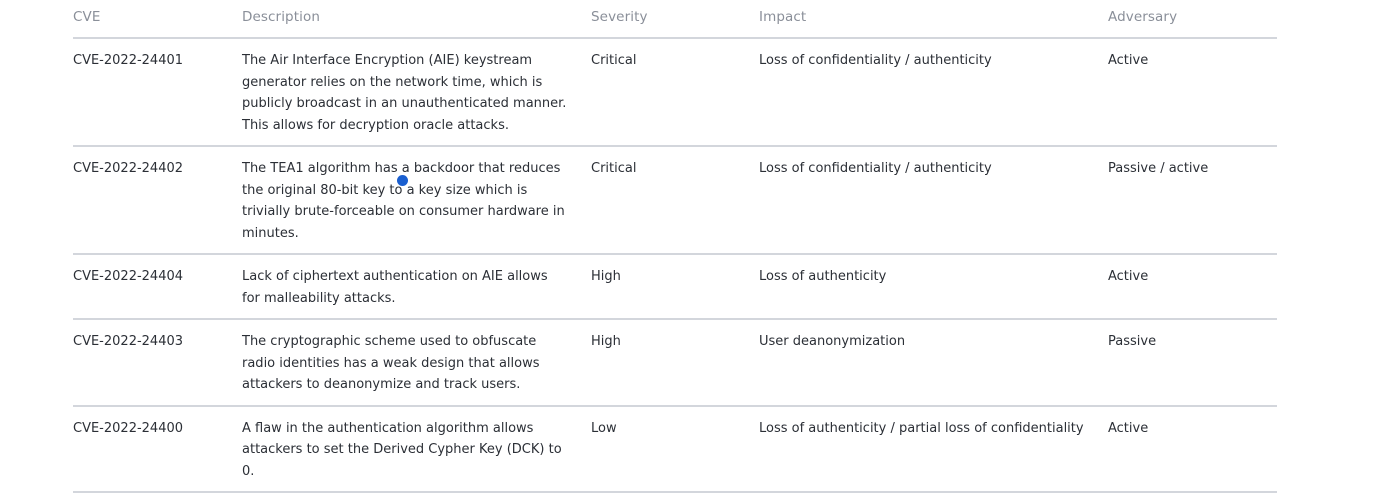 The height and width of the screenshot is (502, 1383). I want to click on cell-cve: CVE-2022-24404, so click(157, 287).